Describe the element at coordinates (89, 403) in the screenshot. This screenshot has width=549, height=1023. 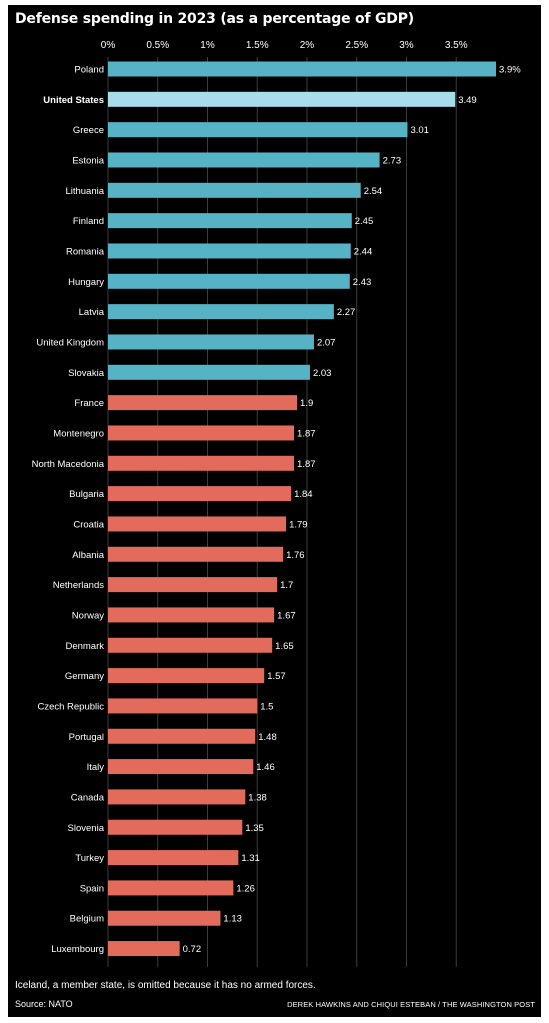
I see `category-label: France` at that location.